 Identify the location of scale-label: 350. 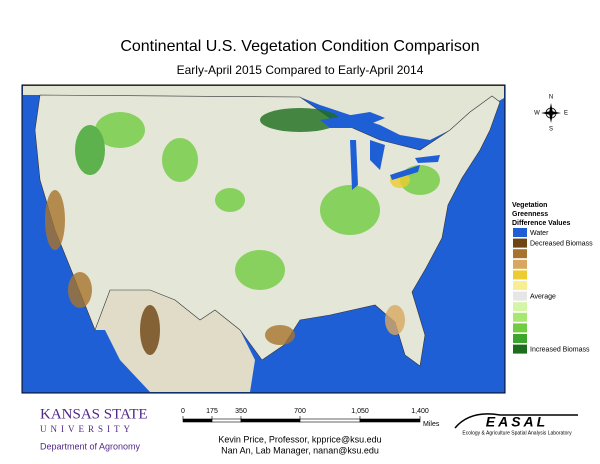
(241, 411).